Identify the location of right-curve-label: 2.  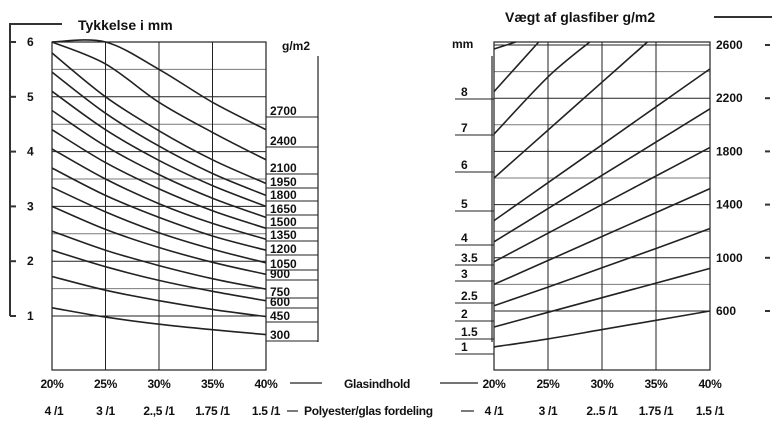
(464, 314).